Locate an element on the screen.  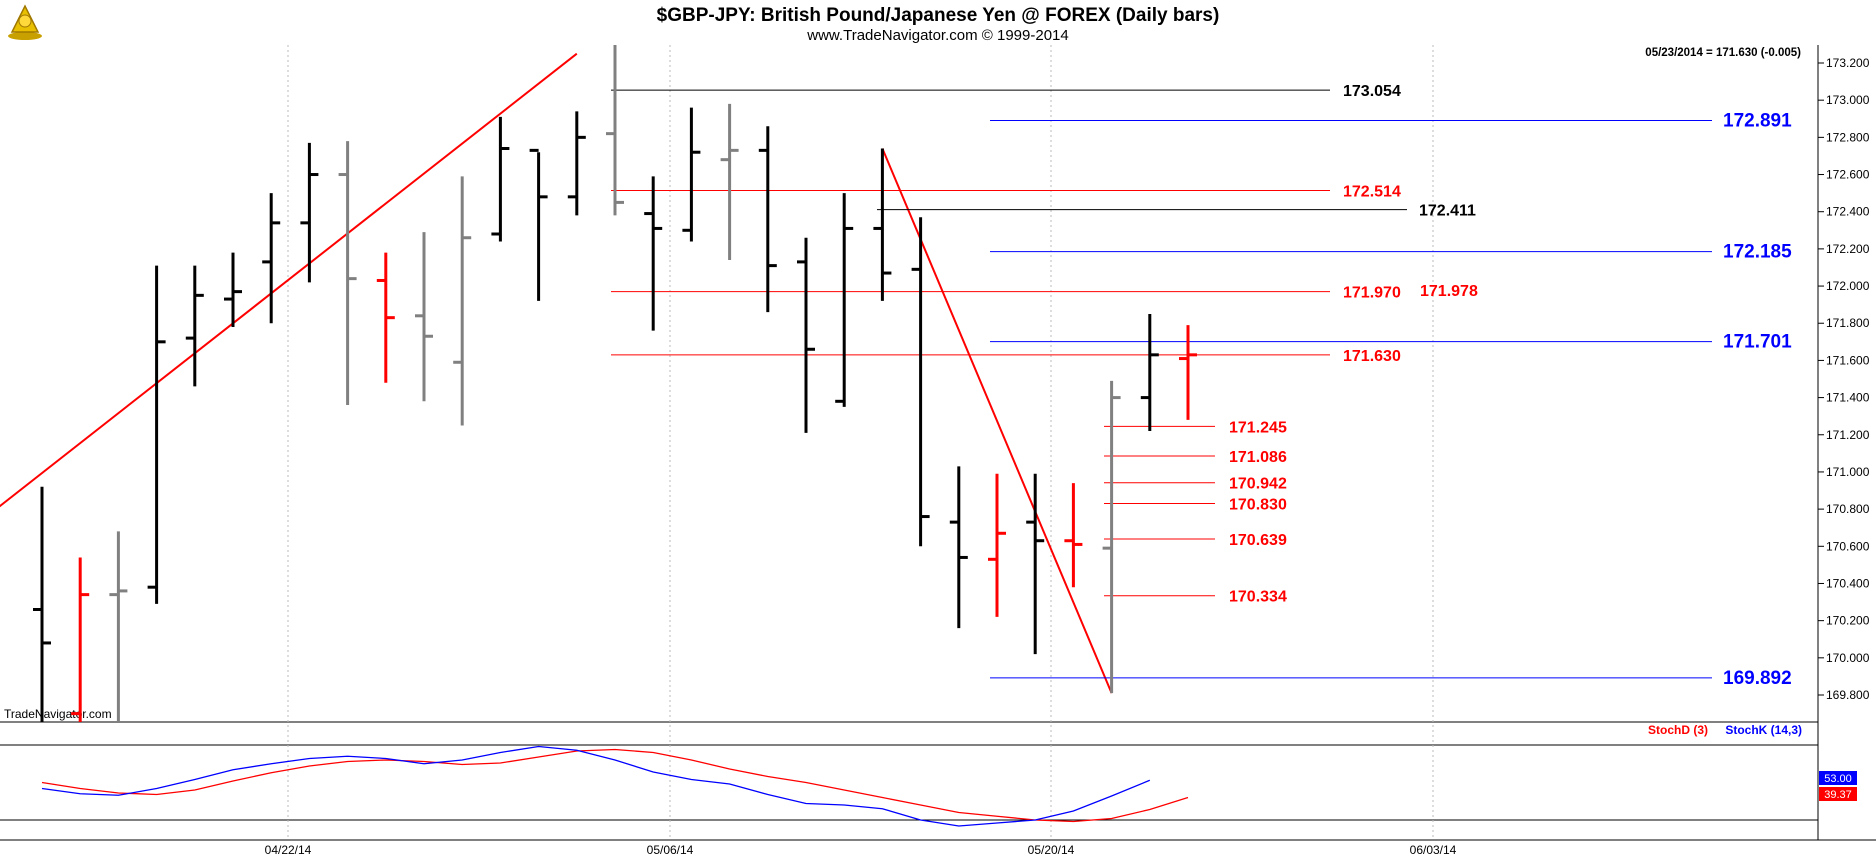
level-label: 171.086 is located at coordinates (1258, 457).